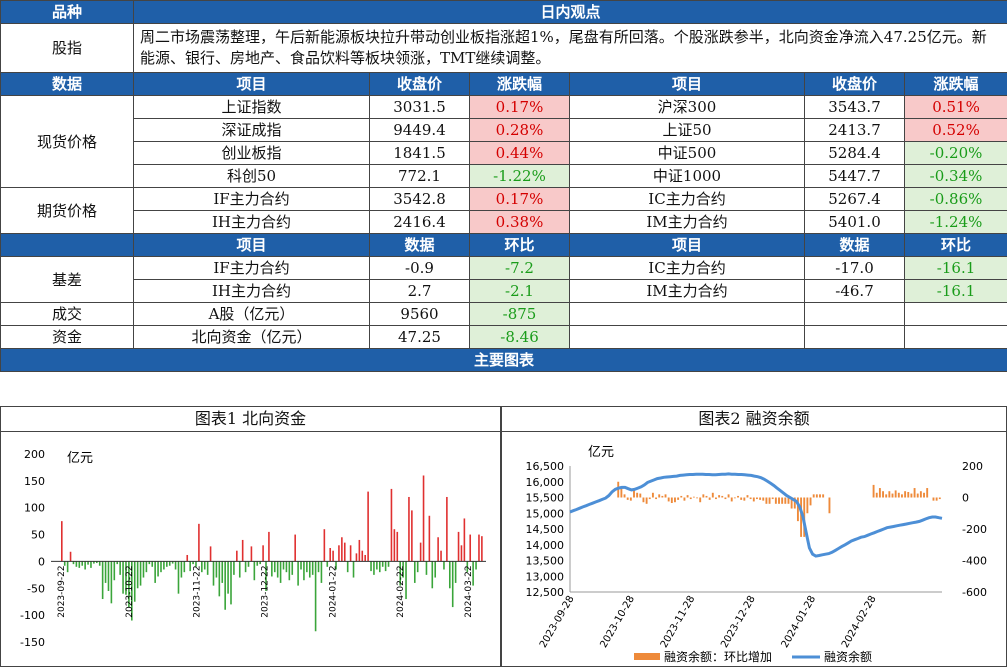  I want to click on basis-item-header-right: 项目, so click(687, 245).